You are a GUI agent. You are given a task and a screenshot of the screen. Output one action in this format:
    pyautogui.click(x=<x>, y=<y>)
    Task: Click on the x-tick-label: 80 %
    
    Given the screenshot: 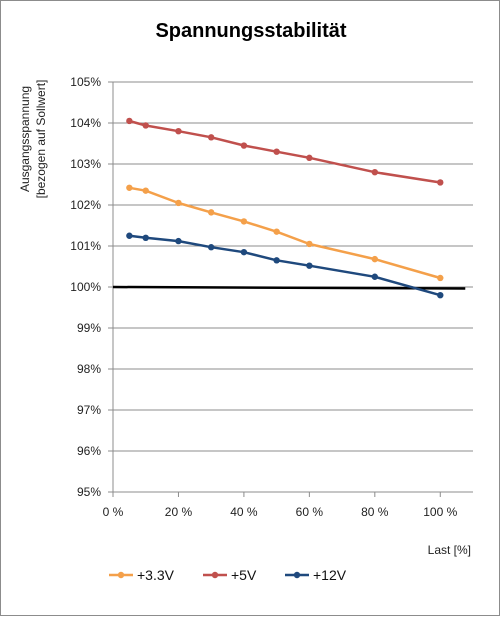 What is the action you would take?
    pyautogui.click(x=375, y=512)
    